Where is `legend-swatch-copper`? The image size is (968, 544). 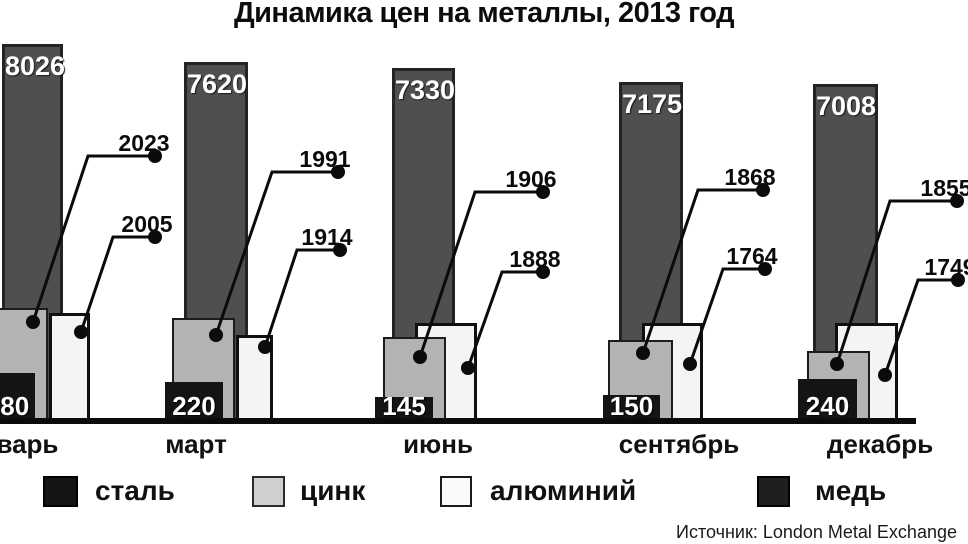 legend-swatch-copper is located at coordinates (773, 491).